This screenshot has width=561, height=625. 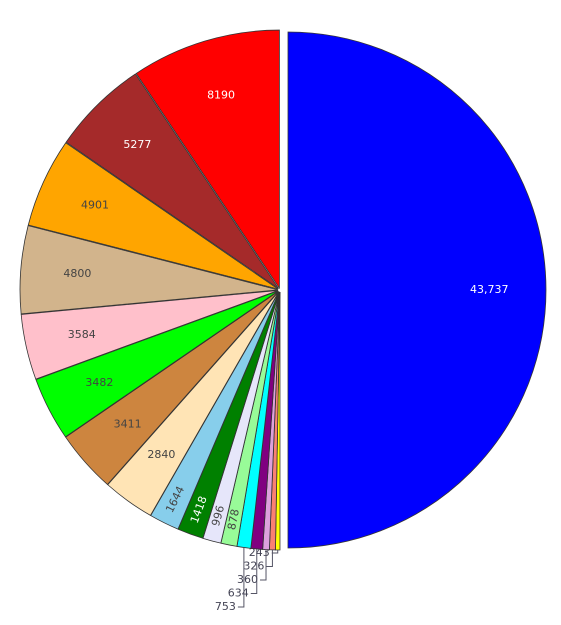 What do you see at coordinates (233, 519) in the screenshot?
I see `data-label: 878` at bounding box center [233, 519].